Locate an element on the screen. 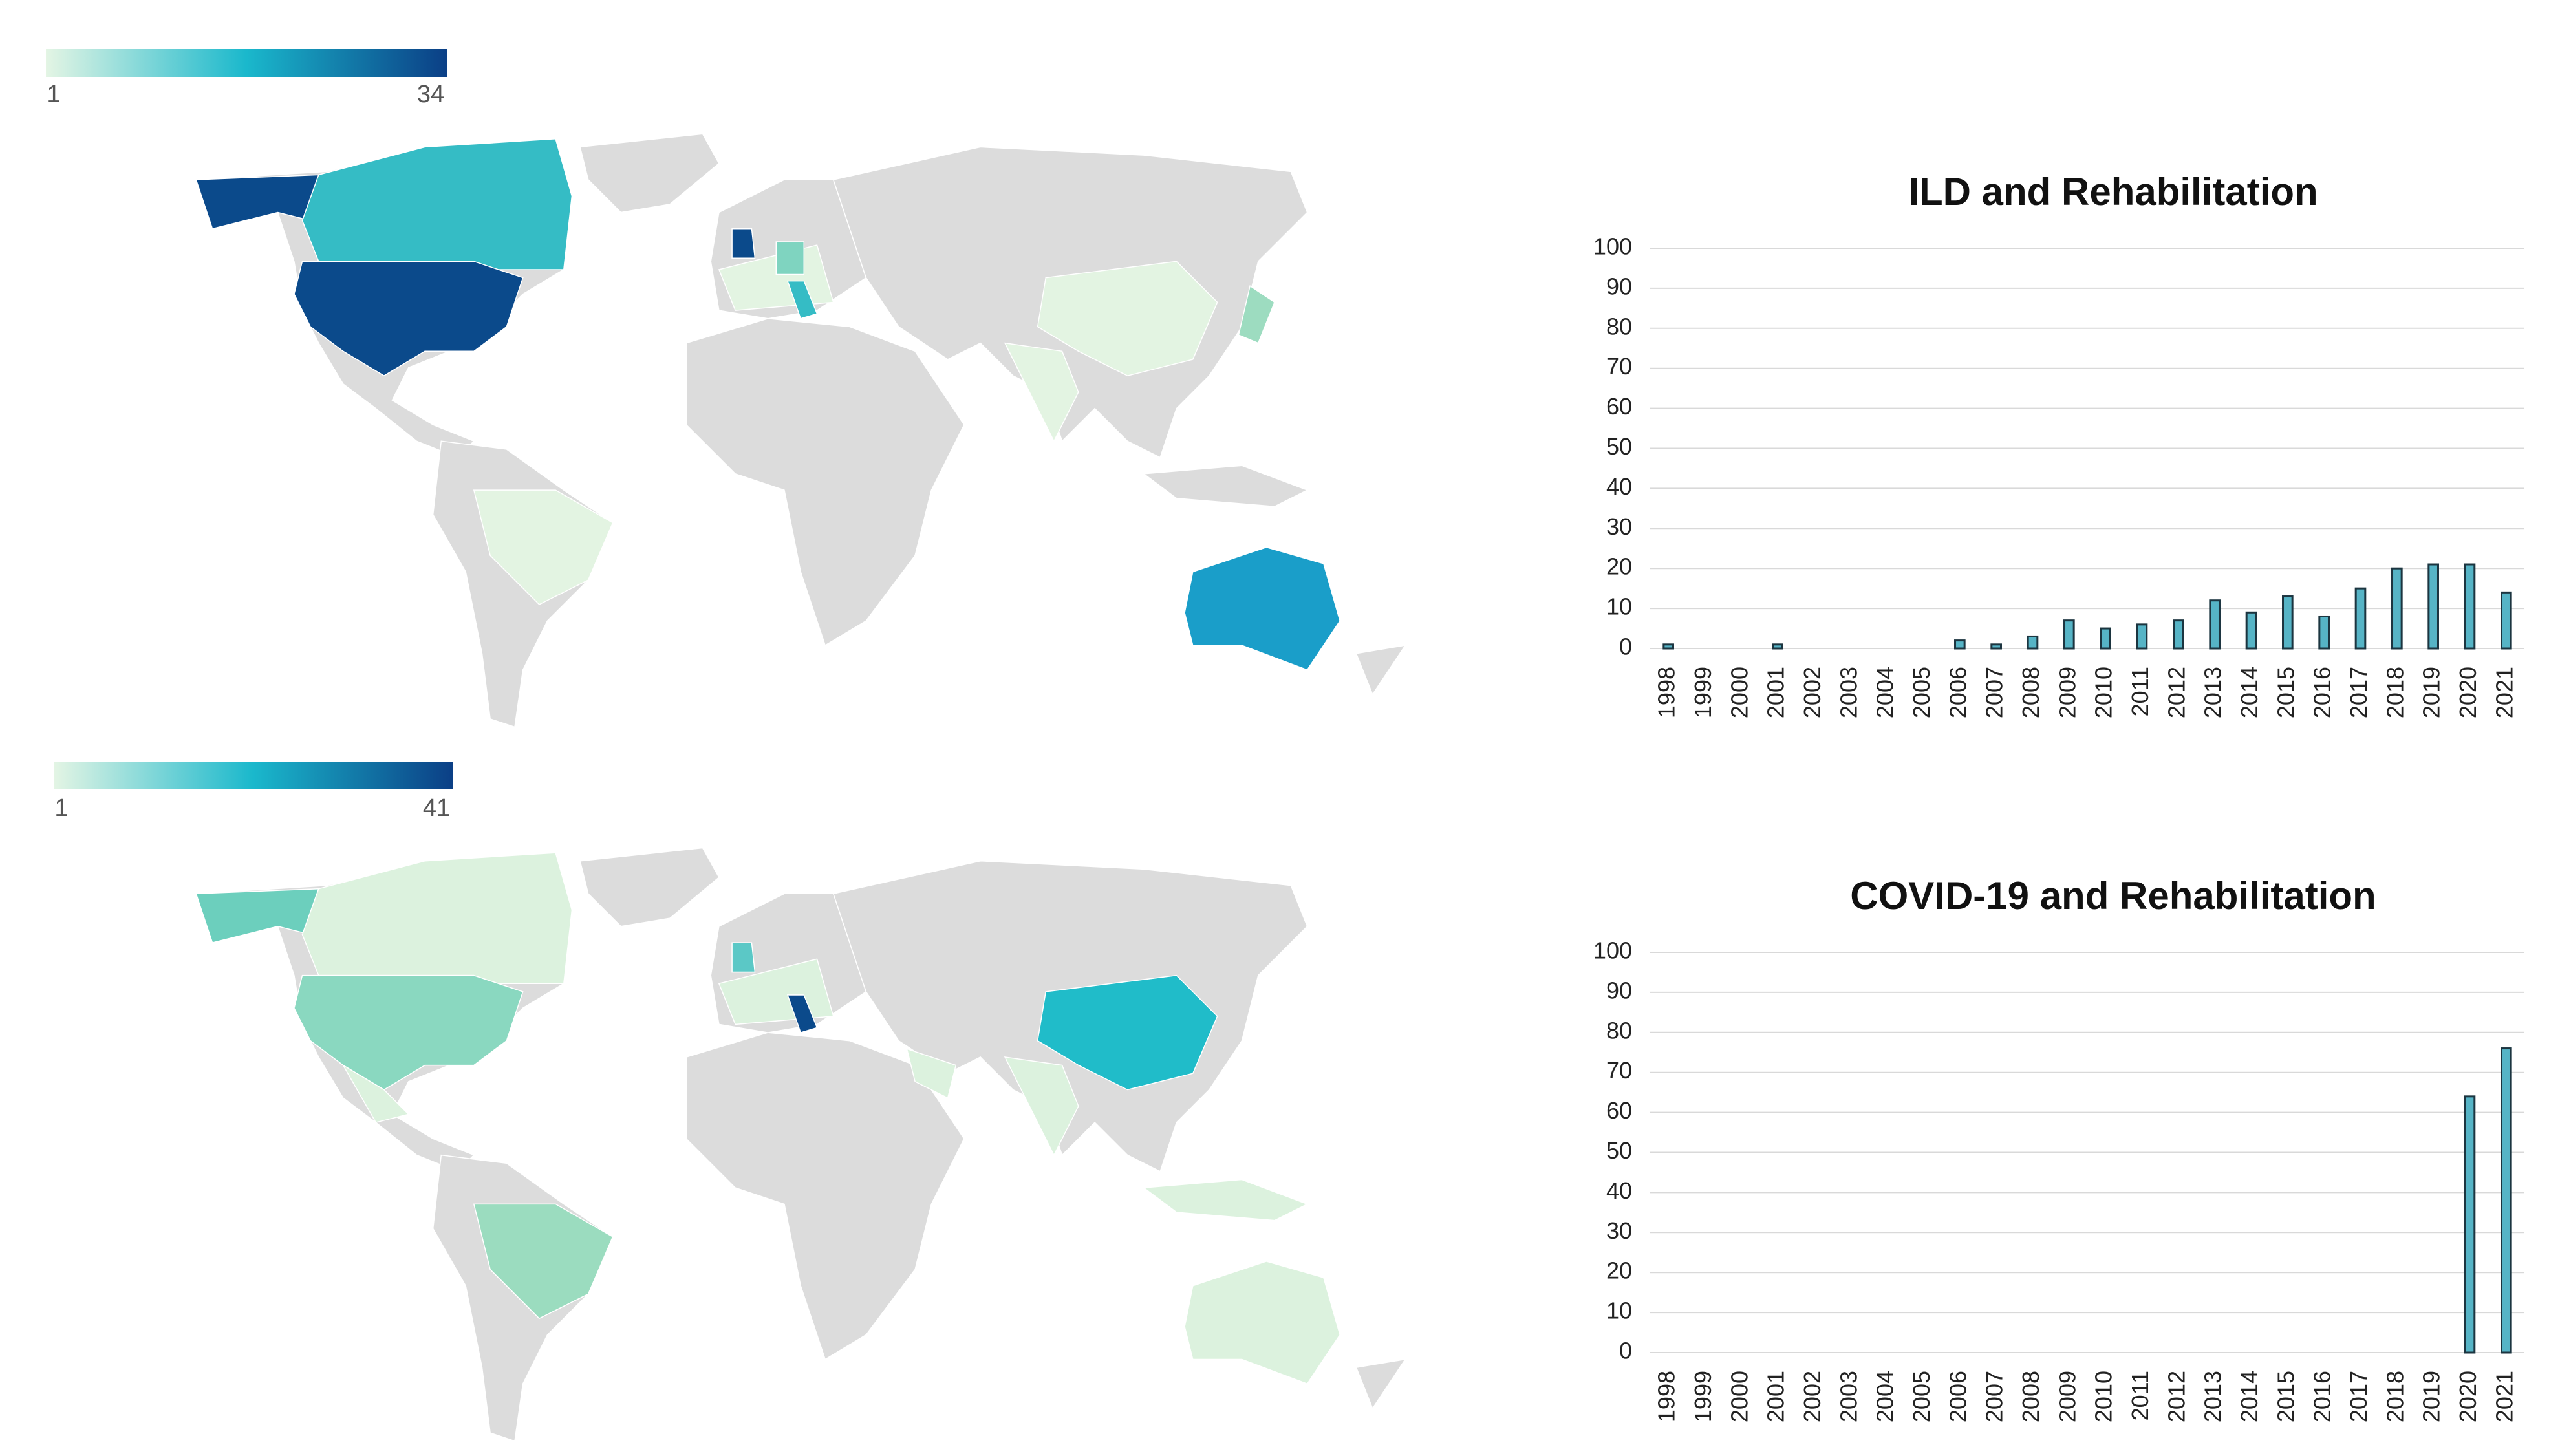 This screenshot has width=2549, height=1456. legend-max: 41 is located at coordinates (436, 808).